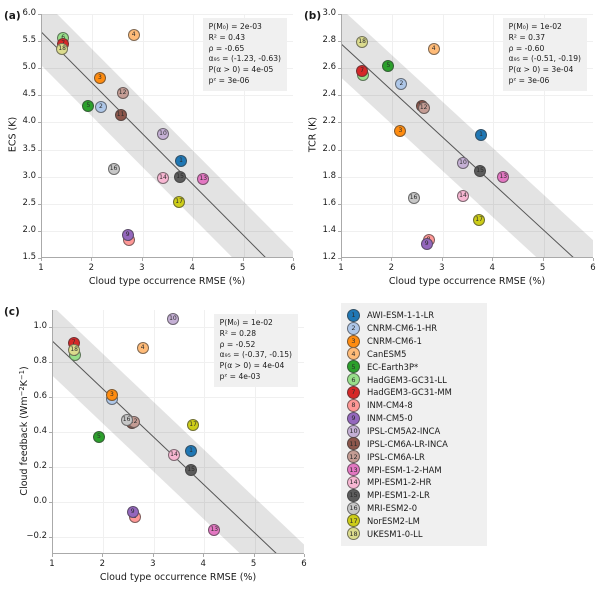 This screenshot has height=590, width=600. Describe the element at coordinates (52, 564) in the screenshot. I see `xtick-label: 1` at that location.